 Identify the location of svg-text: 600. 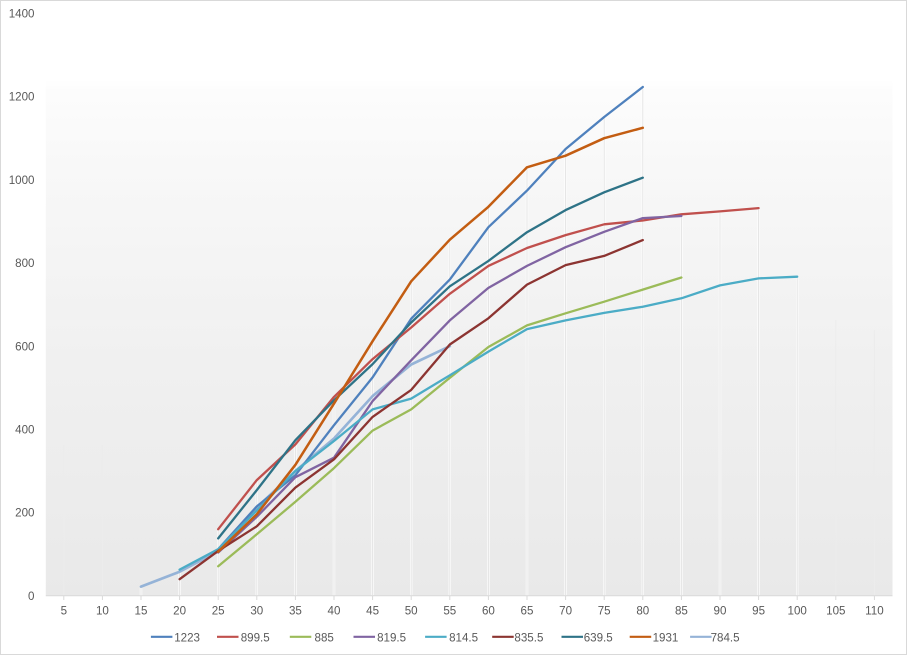
(24, 346).